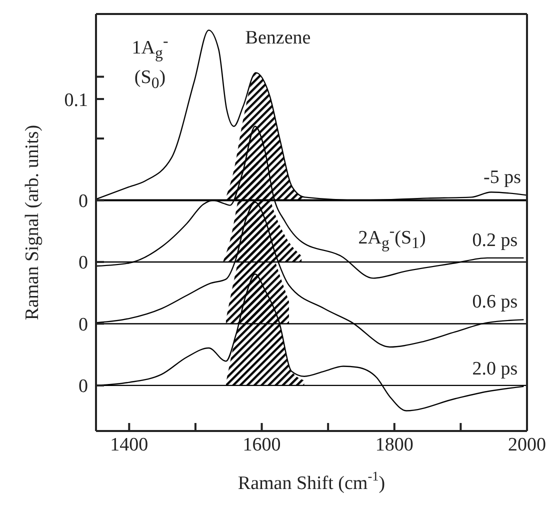 The width and height of the screenshot is (558, 512). I want to click on x-tick-label: 1400, so click(129, 445).